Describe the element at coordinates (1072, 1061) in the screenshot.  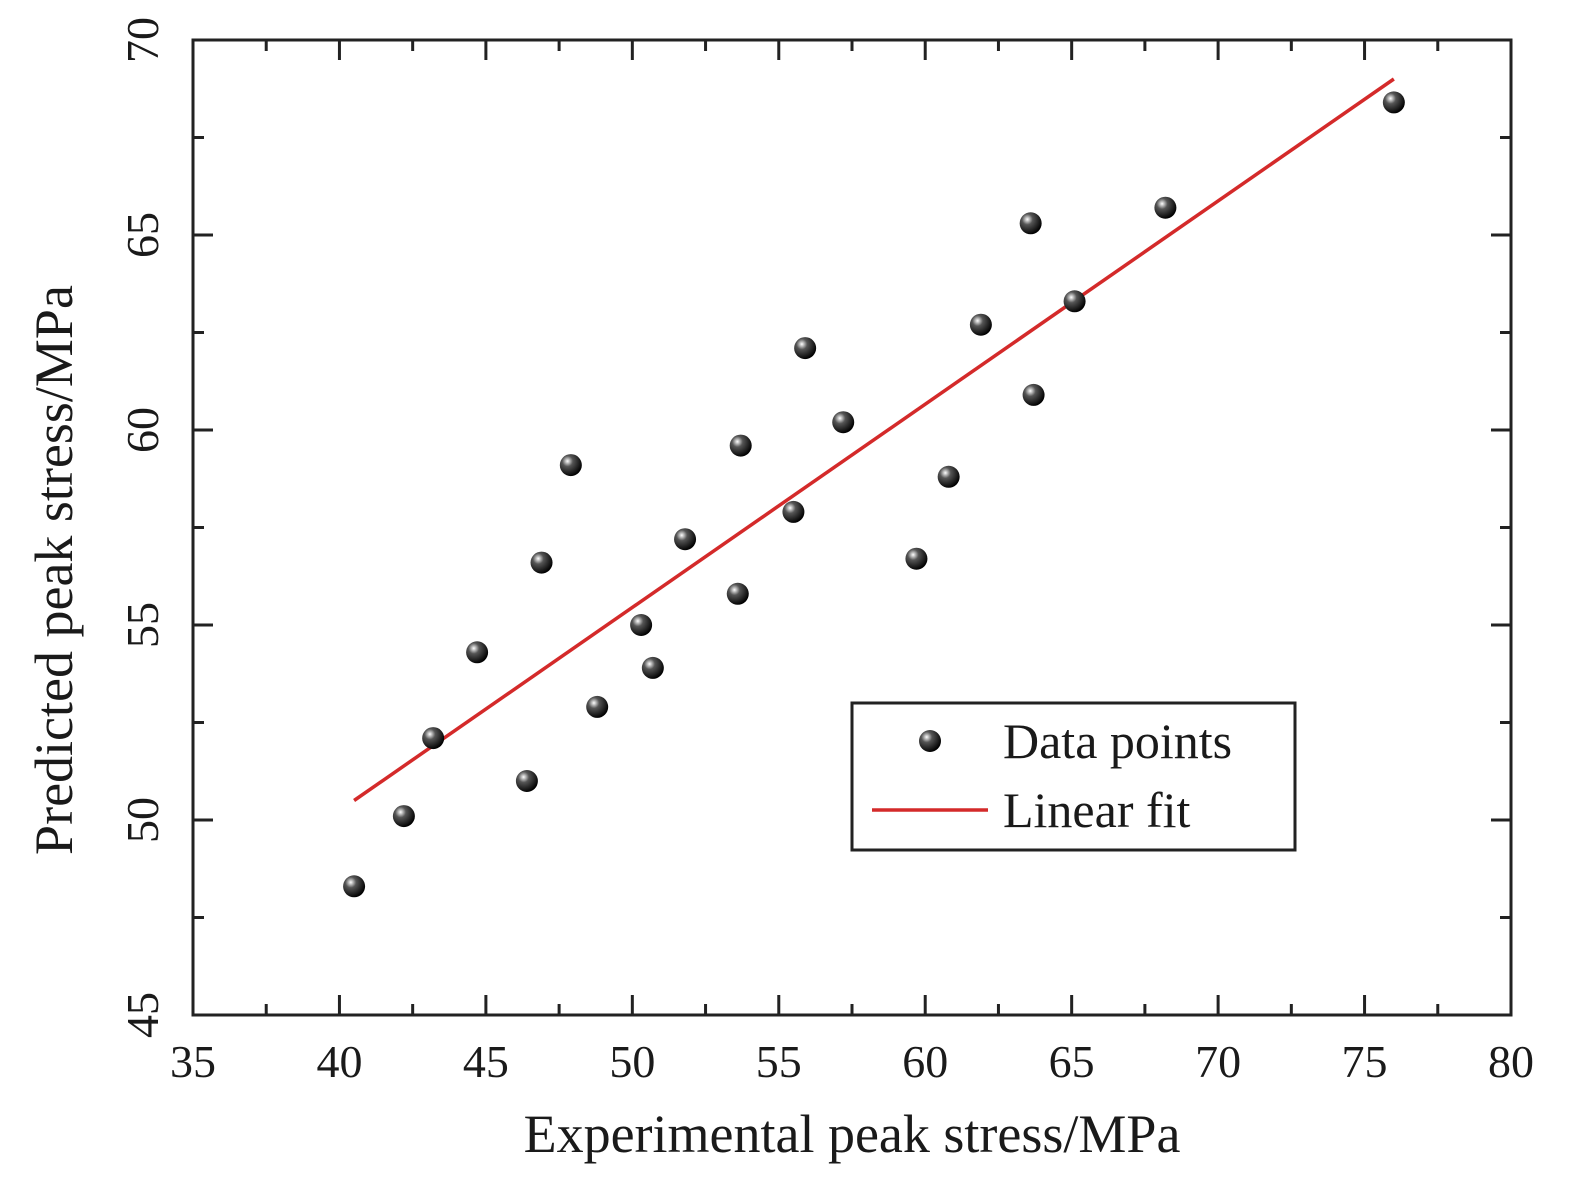
I see `x-tick-label: 65` at that location.